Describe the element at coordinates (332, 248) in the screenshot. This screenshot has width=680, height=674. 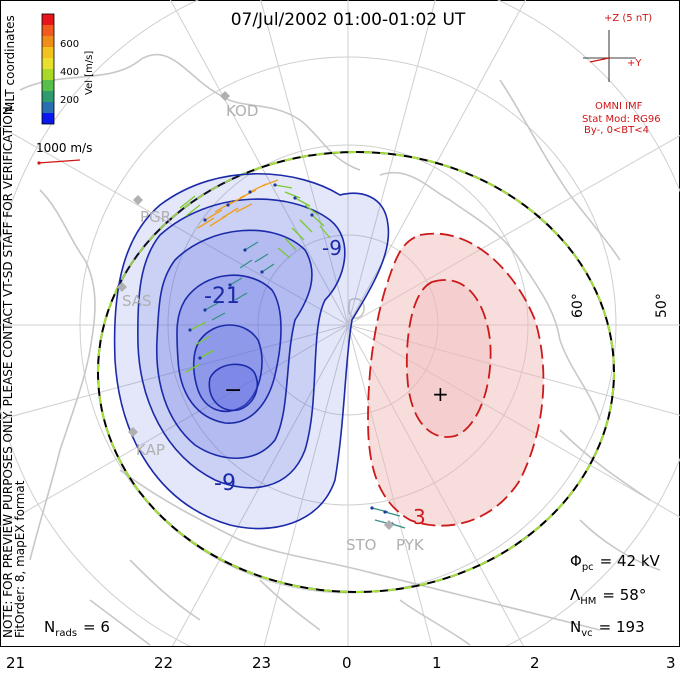
I see `contour-label-neg9-top: -9` at that location.